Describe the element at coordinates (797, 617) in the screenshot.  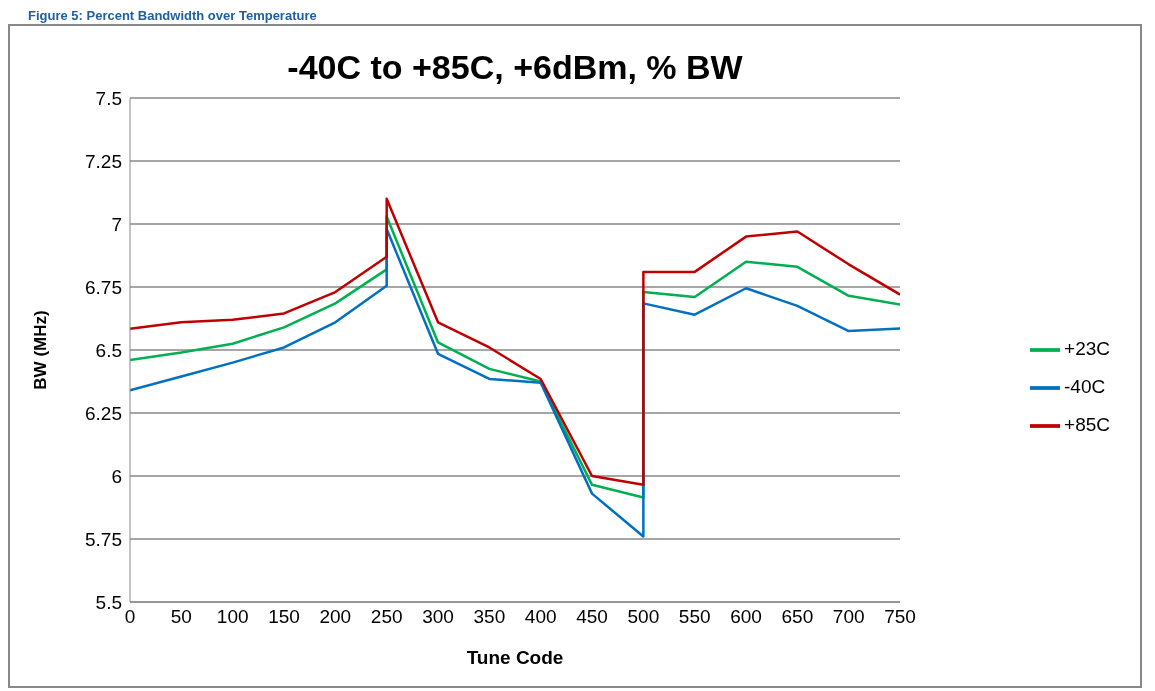
I see `x-tick-label: 650` at that location.